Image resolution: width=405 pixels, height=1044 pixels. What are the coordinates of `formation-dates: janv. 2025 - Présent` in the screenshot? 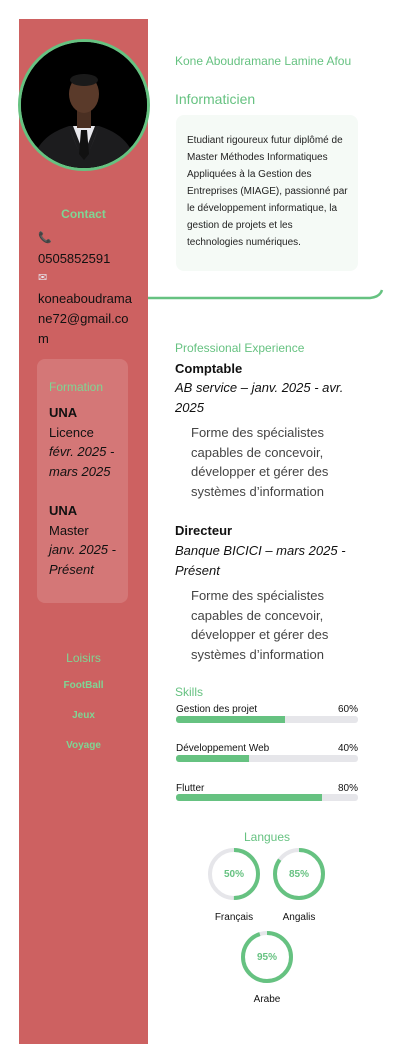 It's located at (82, 559).